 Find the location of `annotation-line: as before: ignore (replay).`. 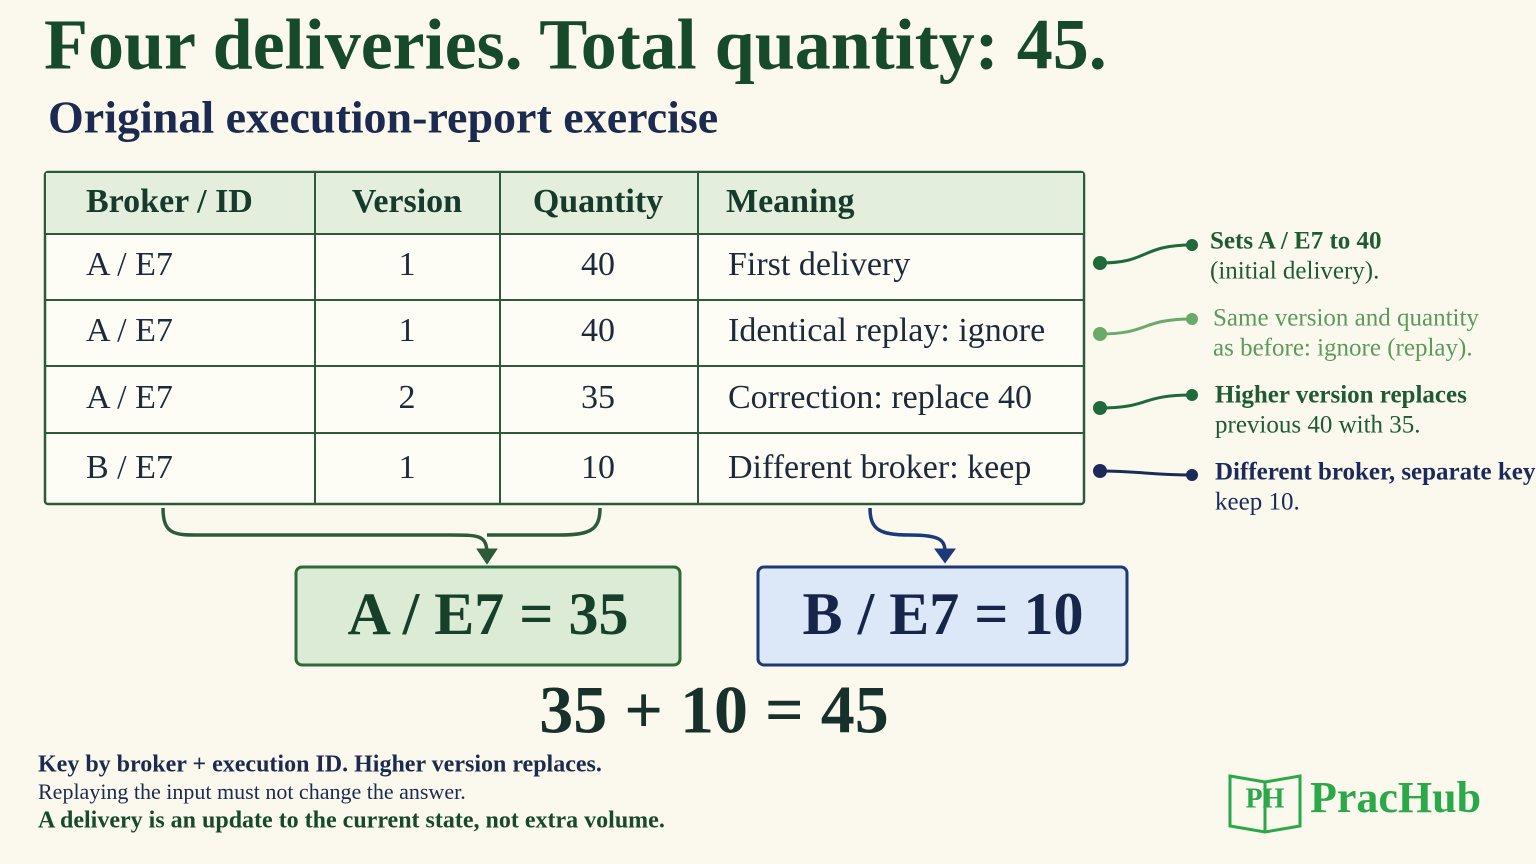

annotation-line: as before: ignore (replay). is located at coordinates (1343, 348).